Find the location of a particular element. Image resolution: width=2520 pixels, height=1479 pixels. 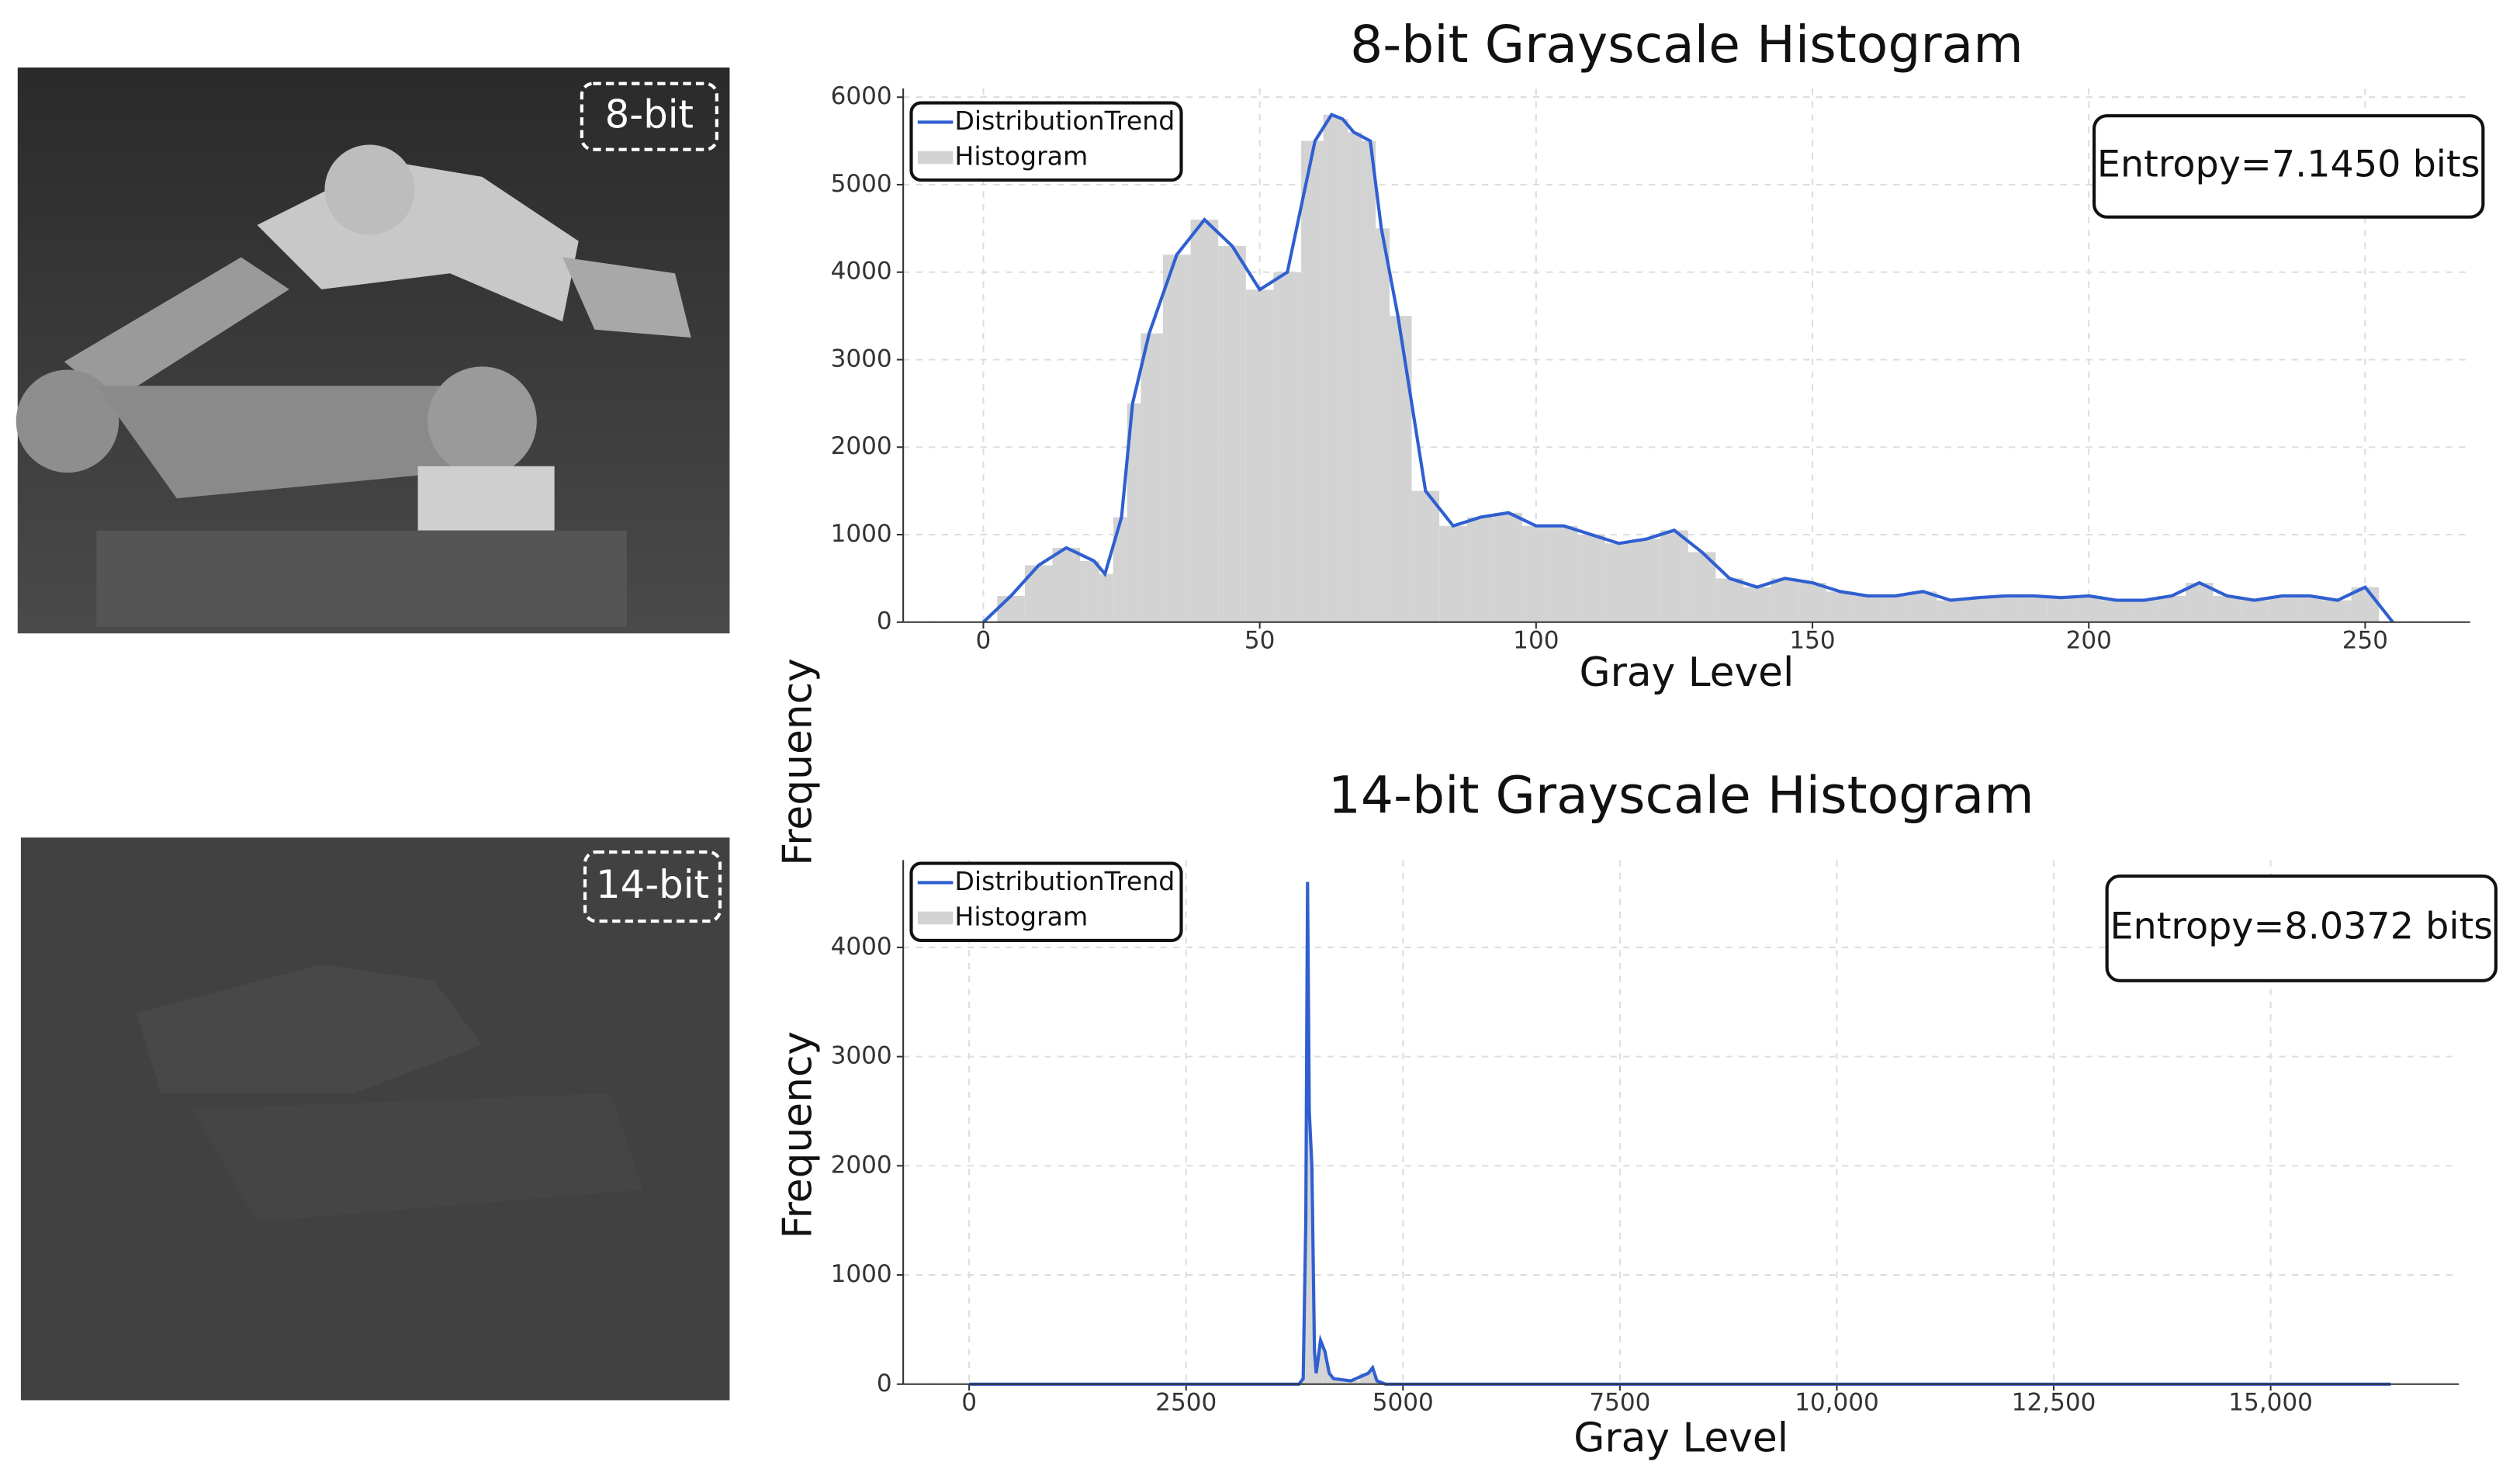

image-label: 14-bit is located at coordinates (652, 884).